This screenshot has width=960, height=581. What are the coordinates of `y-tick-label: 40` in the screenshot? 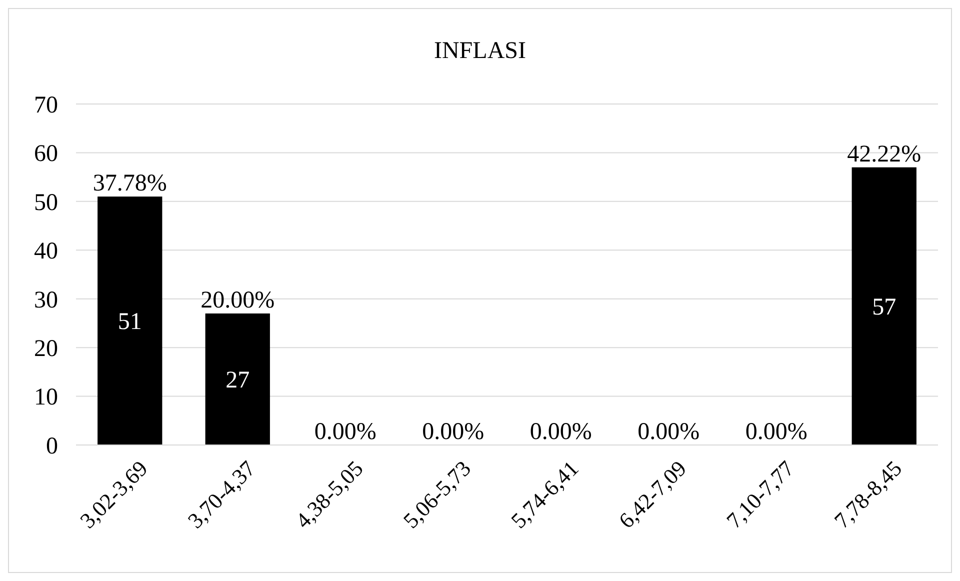 It's located at (46, 251).